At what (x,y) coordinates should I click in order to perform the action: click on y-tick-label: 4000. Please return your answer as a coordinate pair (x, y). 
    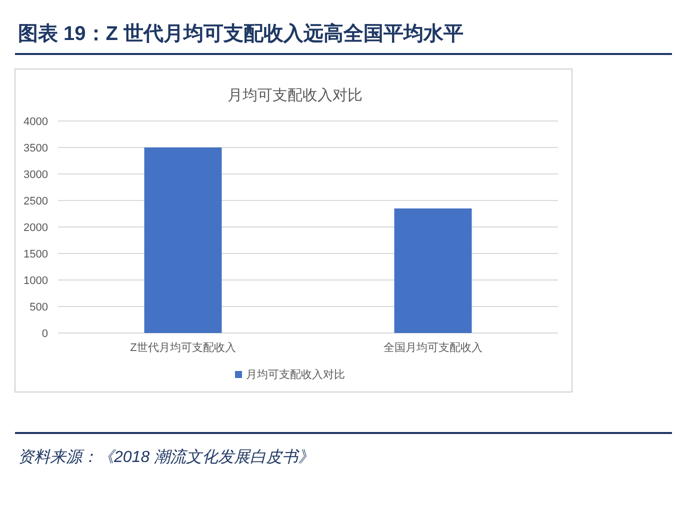
    Looking at the image, I should click on (36, 122).